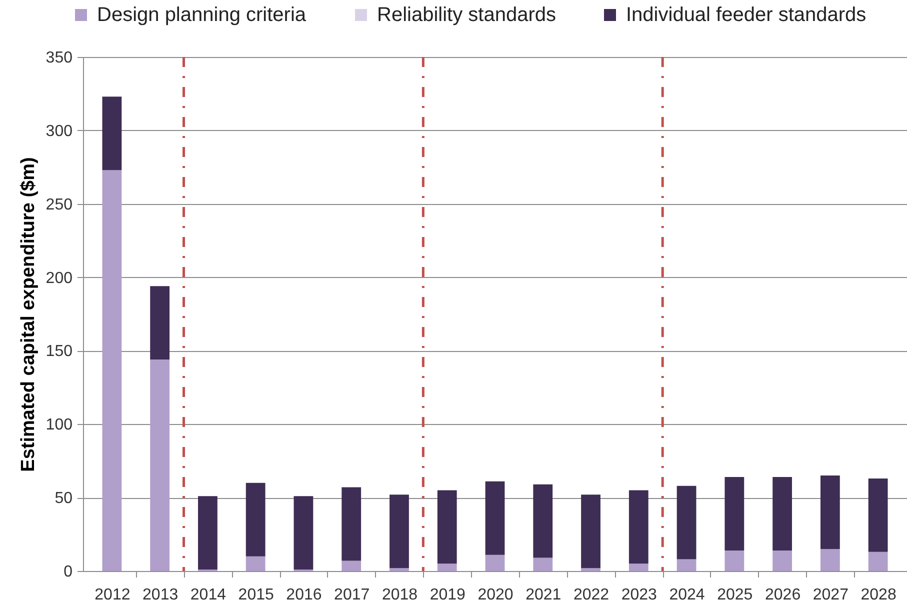 This screenshot has height=610, width=907. I want to click on x-tick-label: 2018, so click(400, 595).